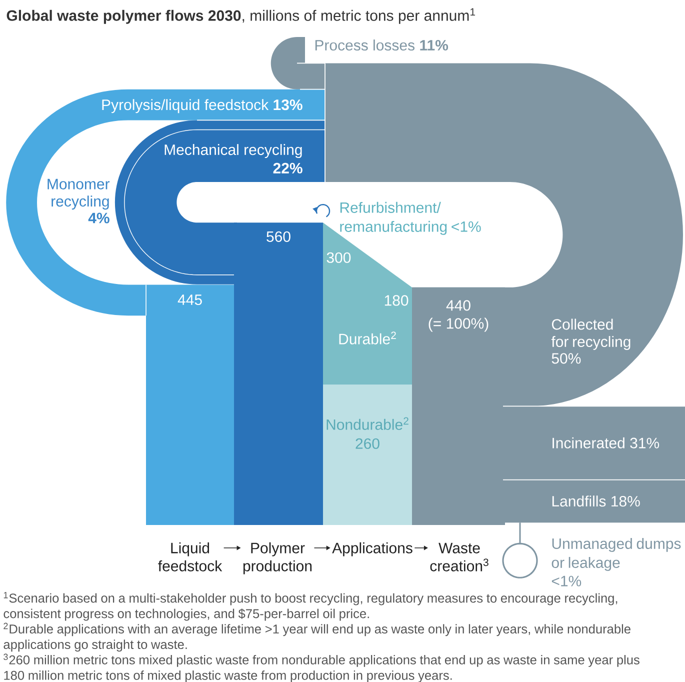 This screenshot has height=682, width=685. I want to click on data-label: 440 (= 100%), so click(458, 316).